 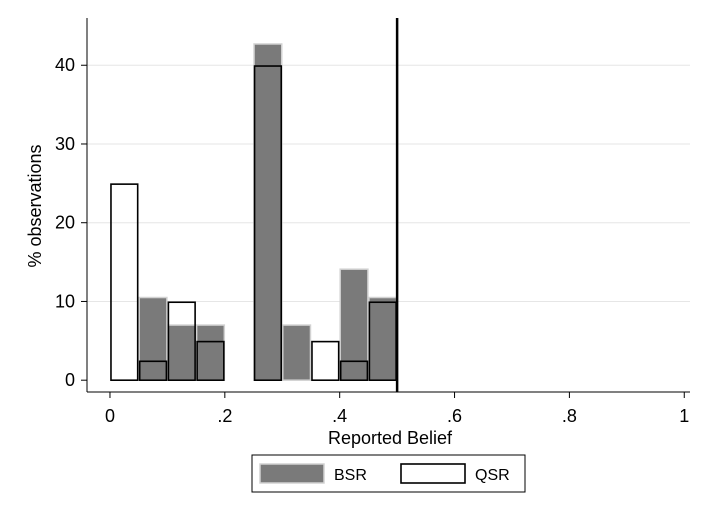 What do you see at coordinates (390, 438) in the screenshot?
I see `x-axis-title: Reported Belief` at bounding box center [390, 438].